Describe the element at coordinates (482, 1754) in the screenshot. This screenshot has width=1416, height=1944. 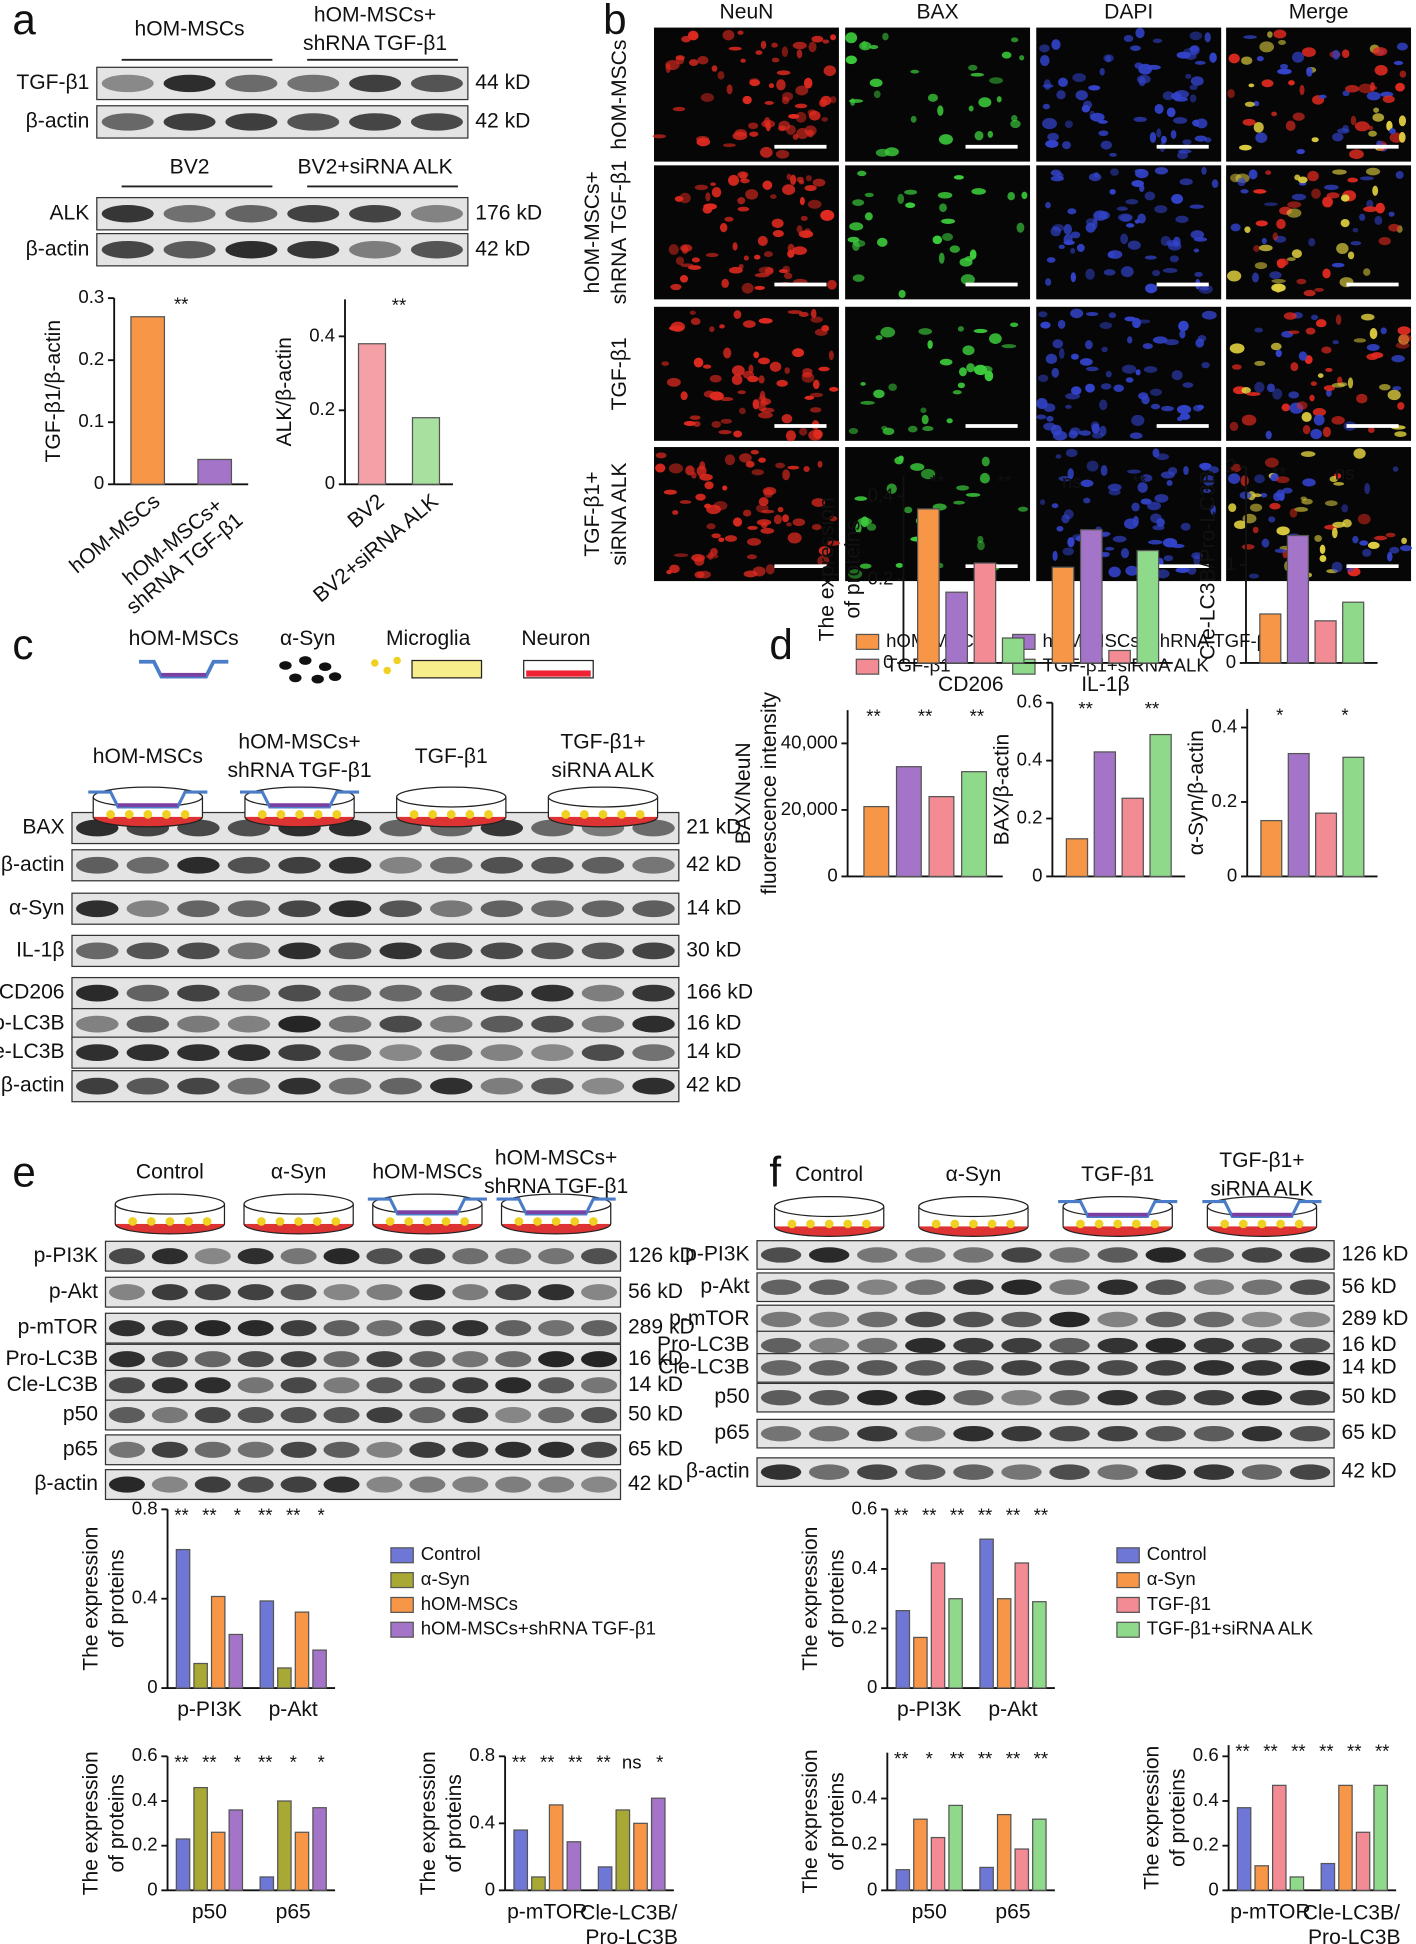
I see `y-tick-label: 0.8` at that location.